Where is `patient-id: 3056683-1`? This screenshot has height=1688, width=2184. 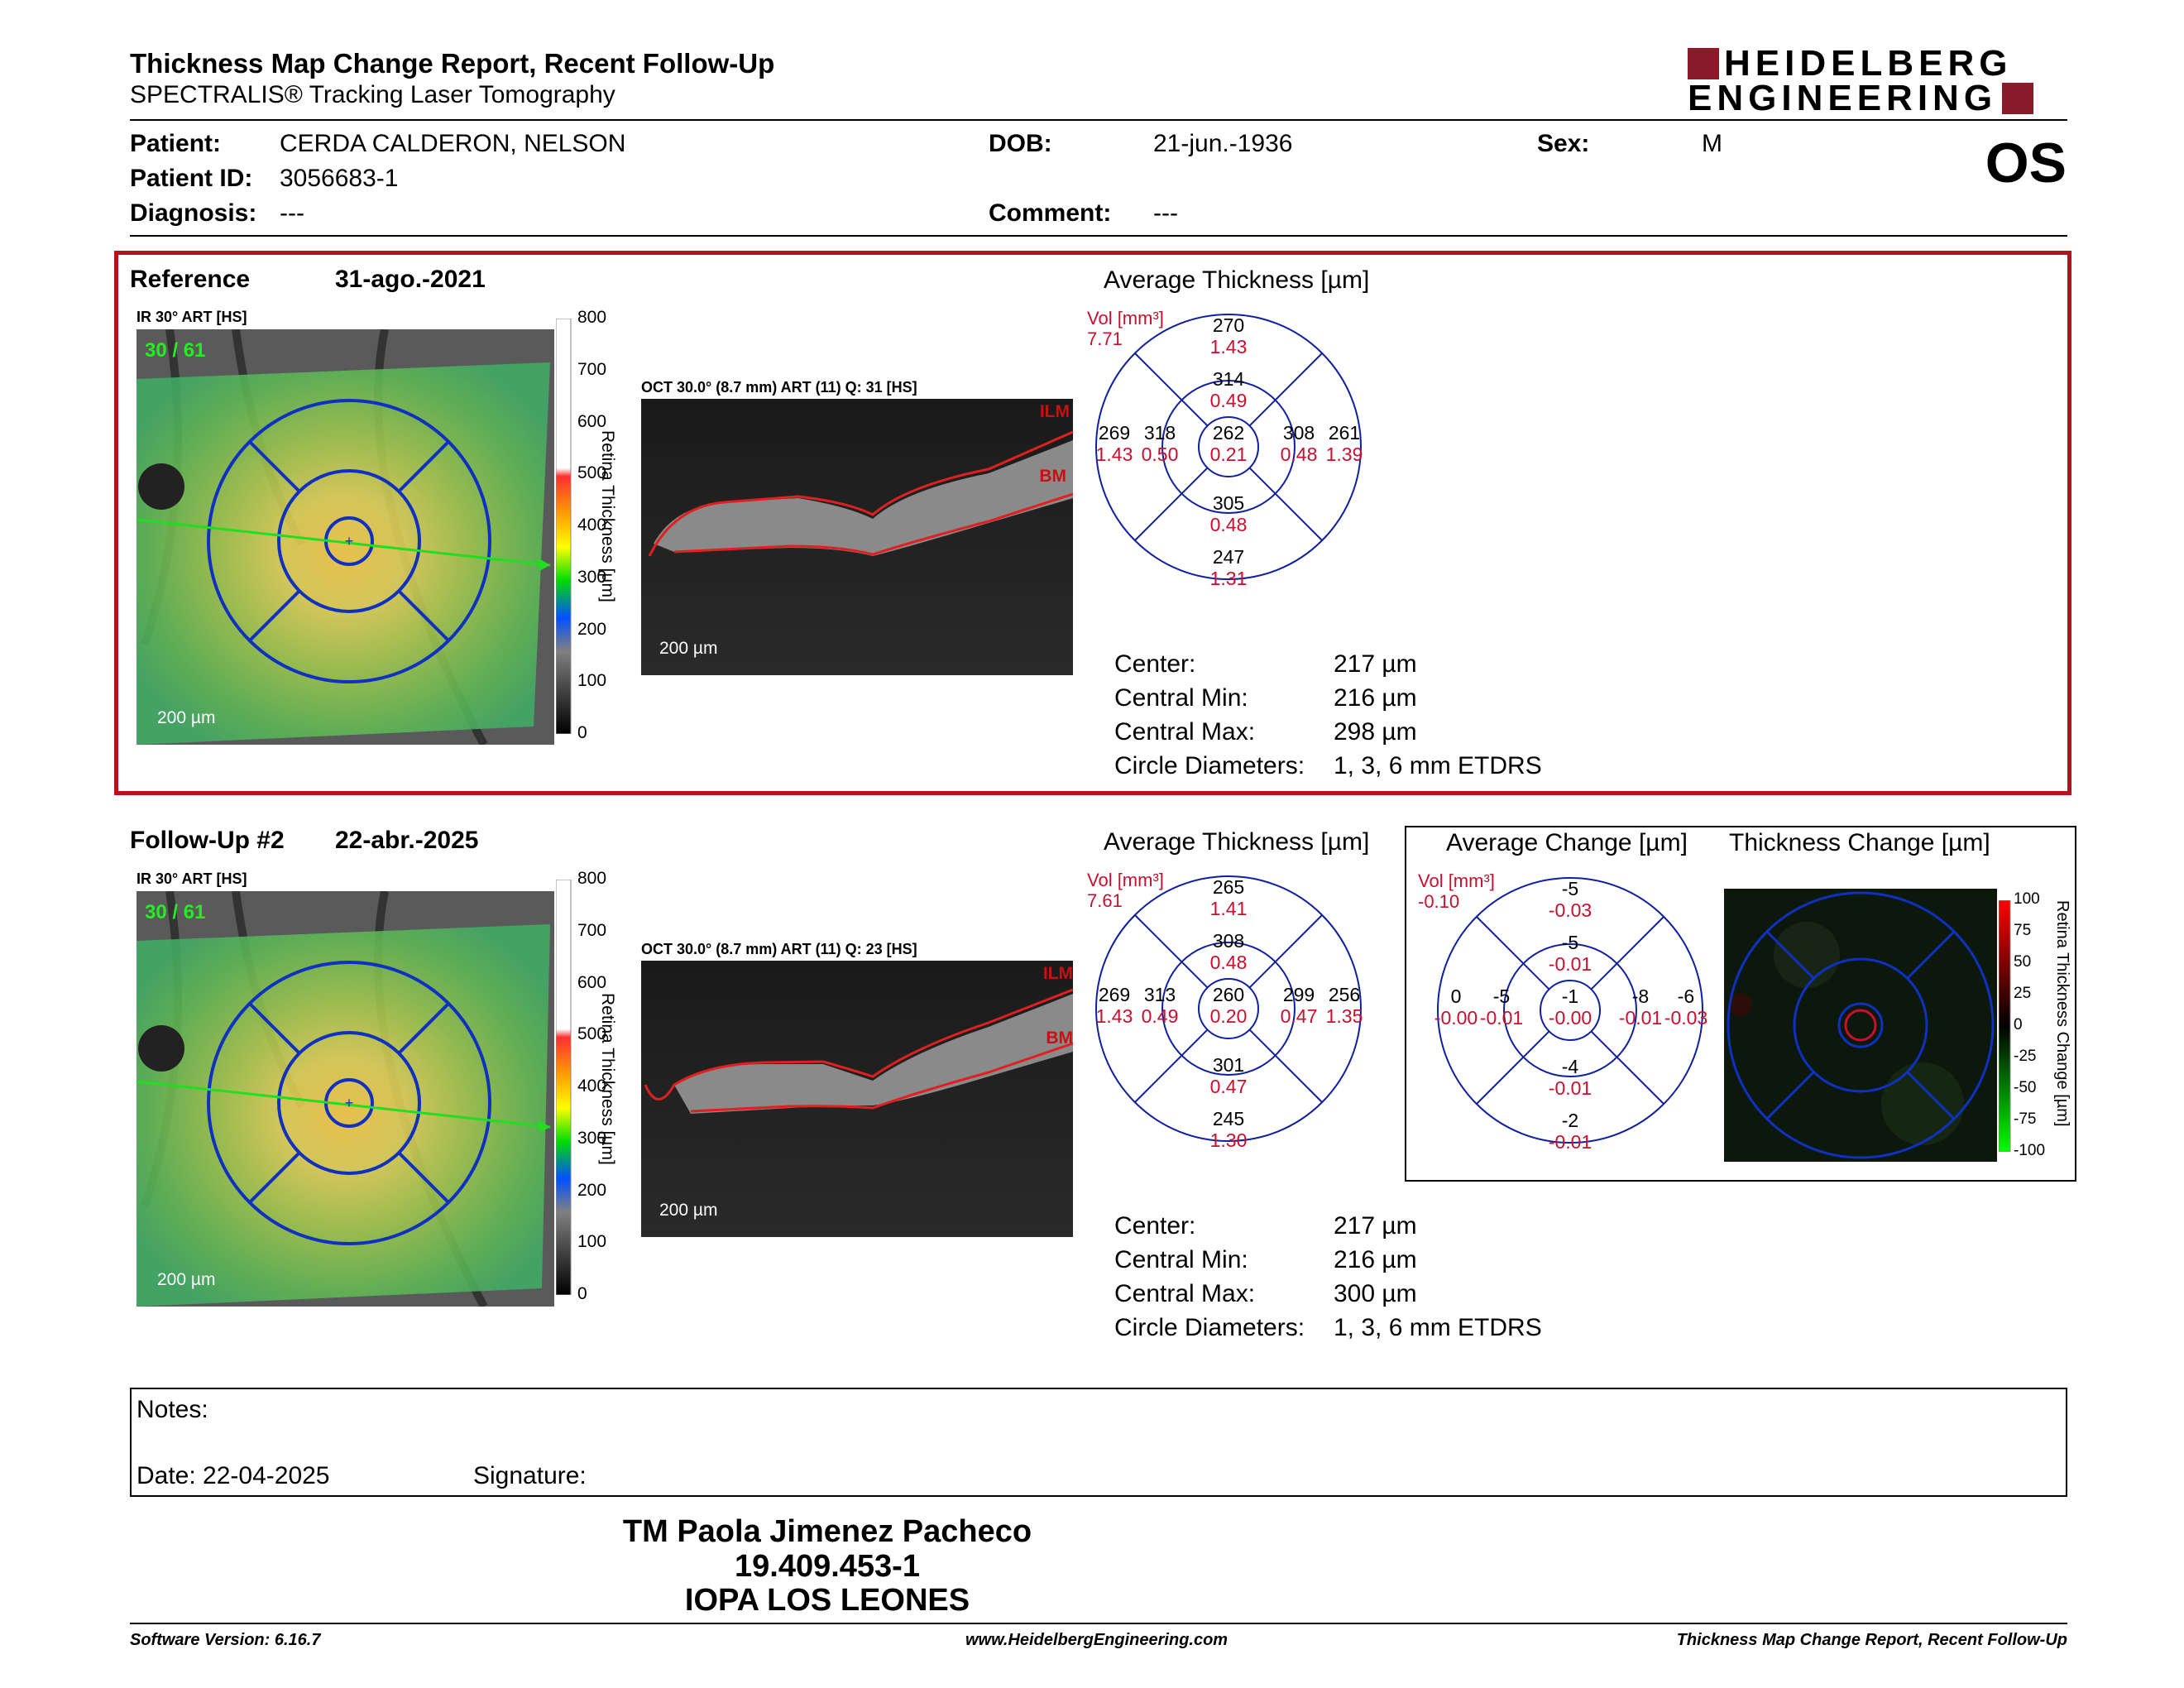
patient-id: 3056683-1 is located at coordinates (339, 178).